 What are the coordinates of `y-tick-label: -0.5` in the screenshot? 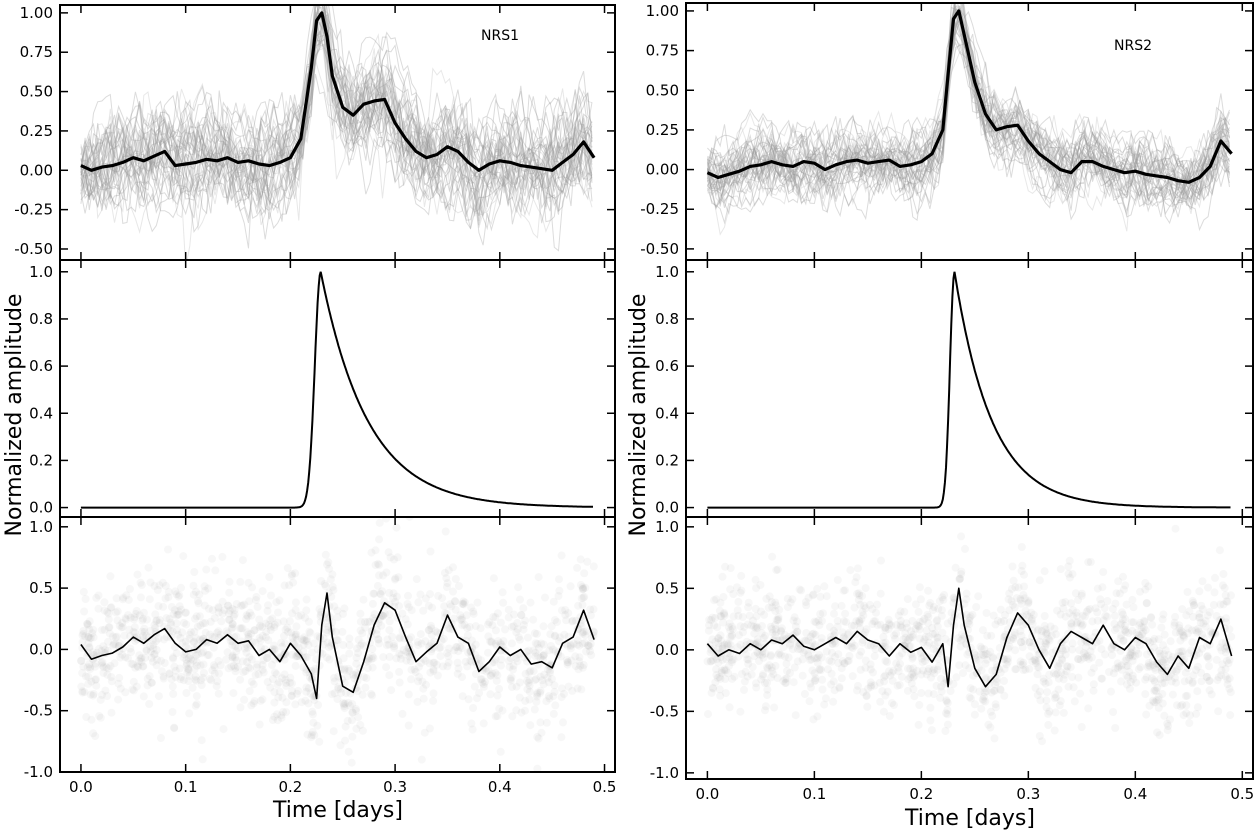 It's located at (38, 711).